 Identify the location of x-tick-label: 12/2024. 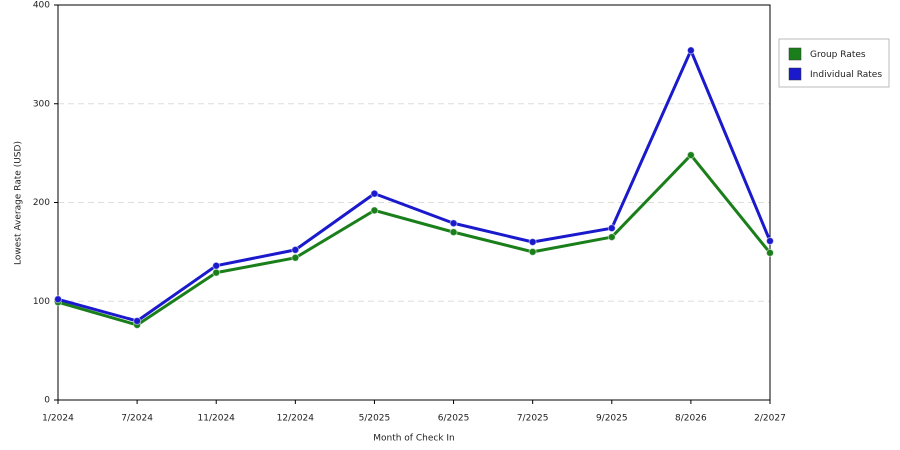
(296, 419).